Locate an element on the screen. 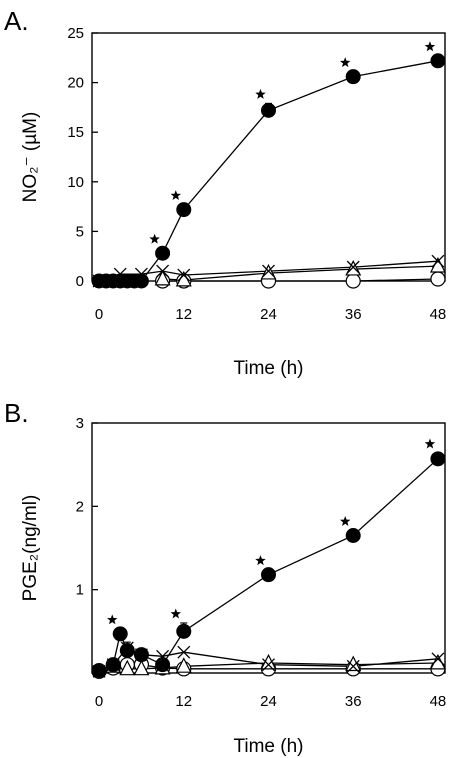 The image size is (455, 758). y-axis-title: NO₂⁻ (µM) is located at coordinates (30, 157).